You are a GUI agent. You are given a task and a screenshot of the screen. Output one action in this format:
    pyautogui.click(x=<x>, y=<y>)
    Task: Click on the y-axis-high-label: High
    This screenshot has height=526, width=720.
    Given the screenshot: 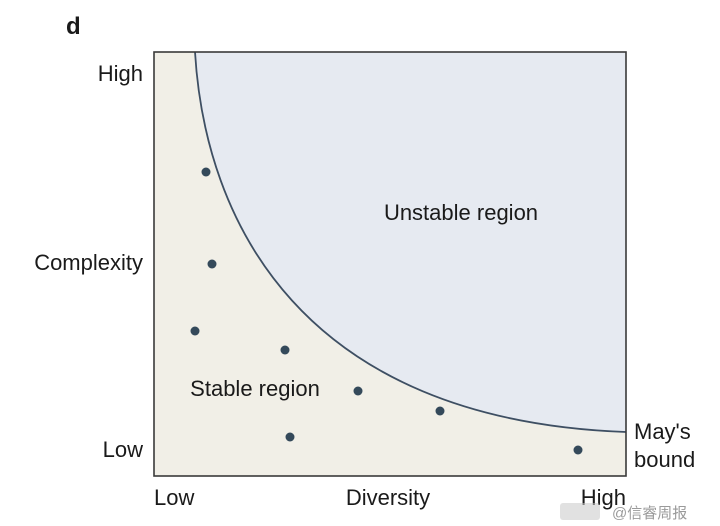 What is the action you would take?
    pyautogui.click(x=120, y=73)
    